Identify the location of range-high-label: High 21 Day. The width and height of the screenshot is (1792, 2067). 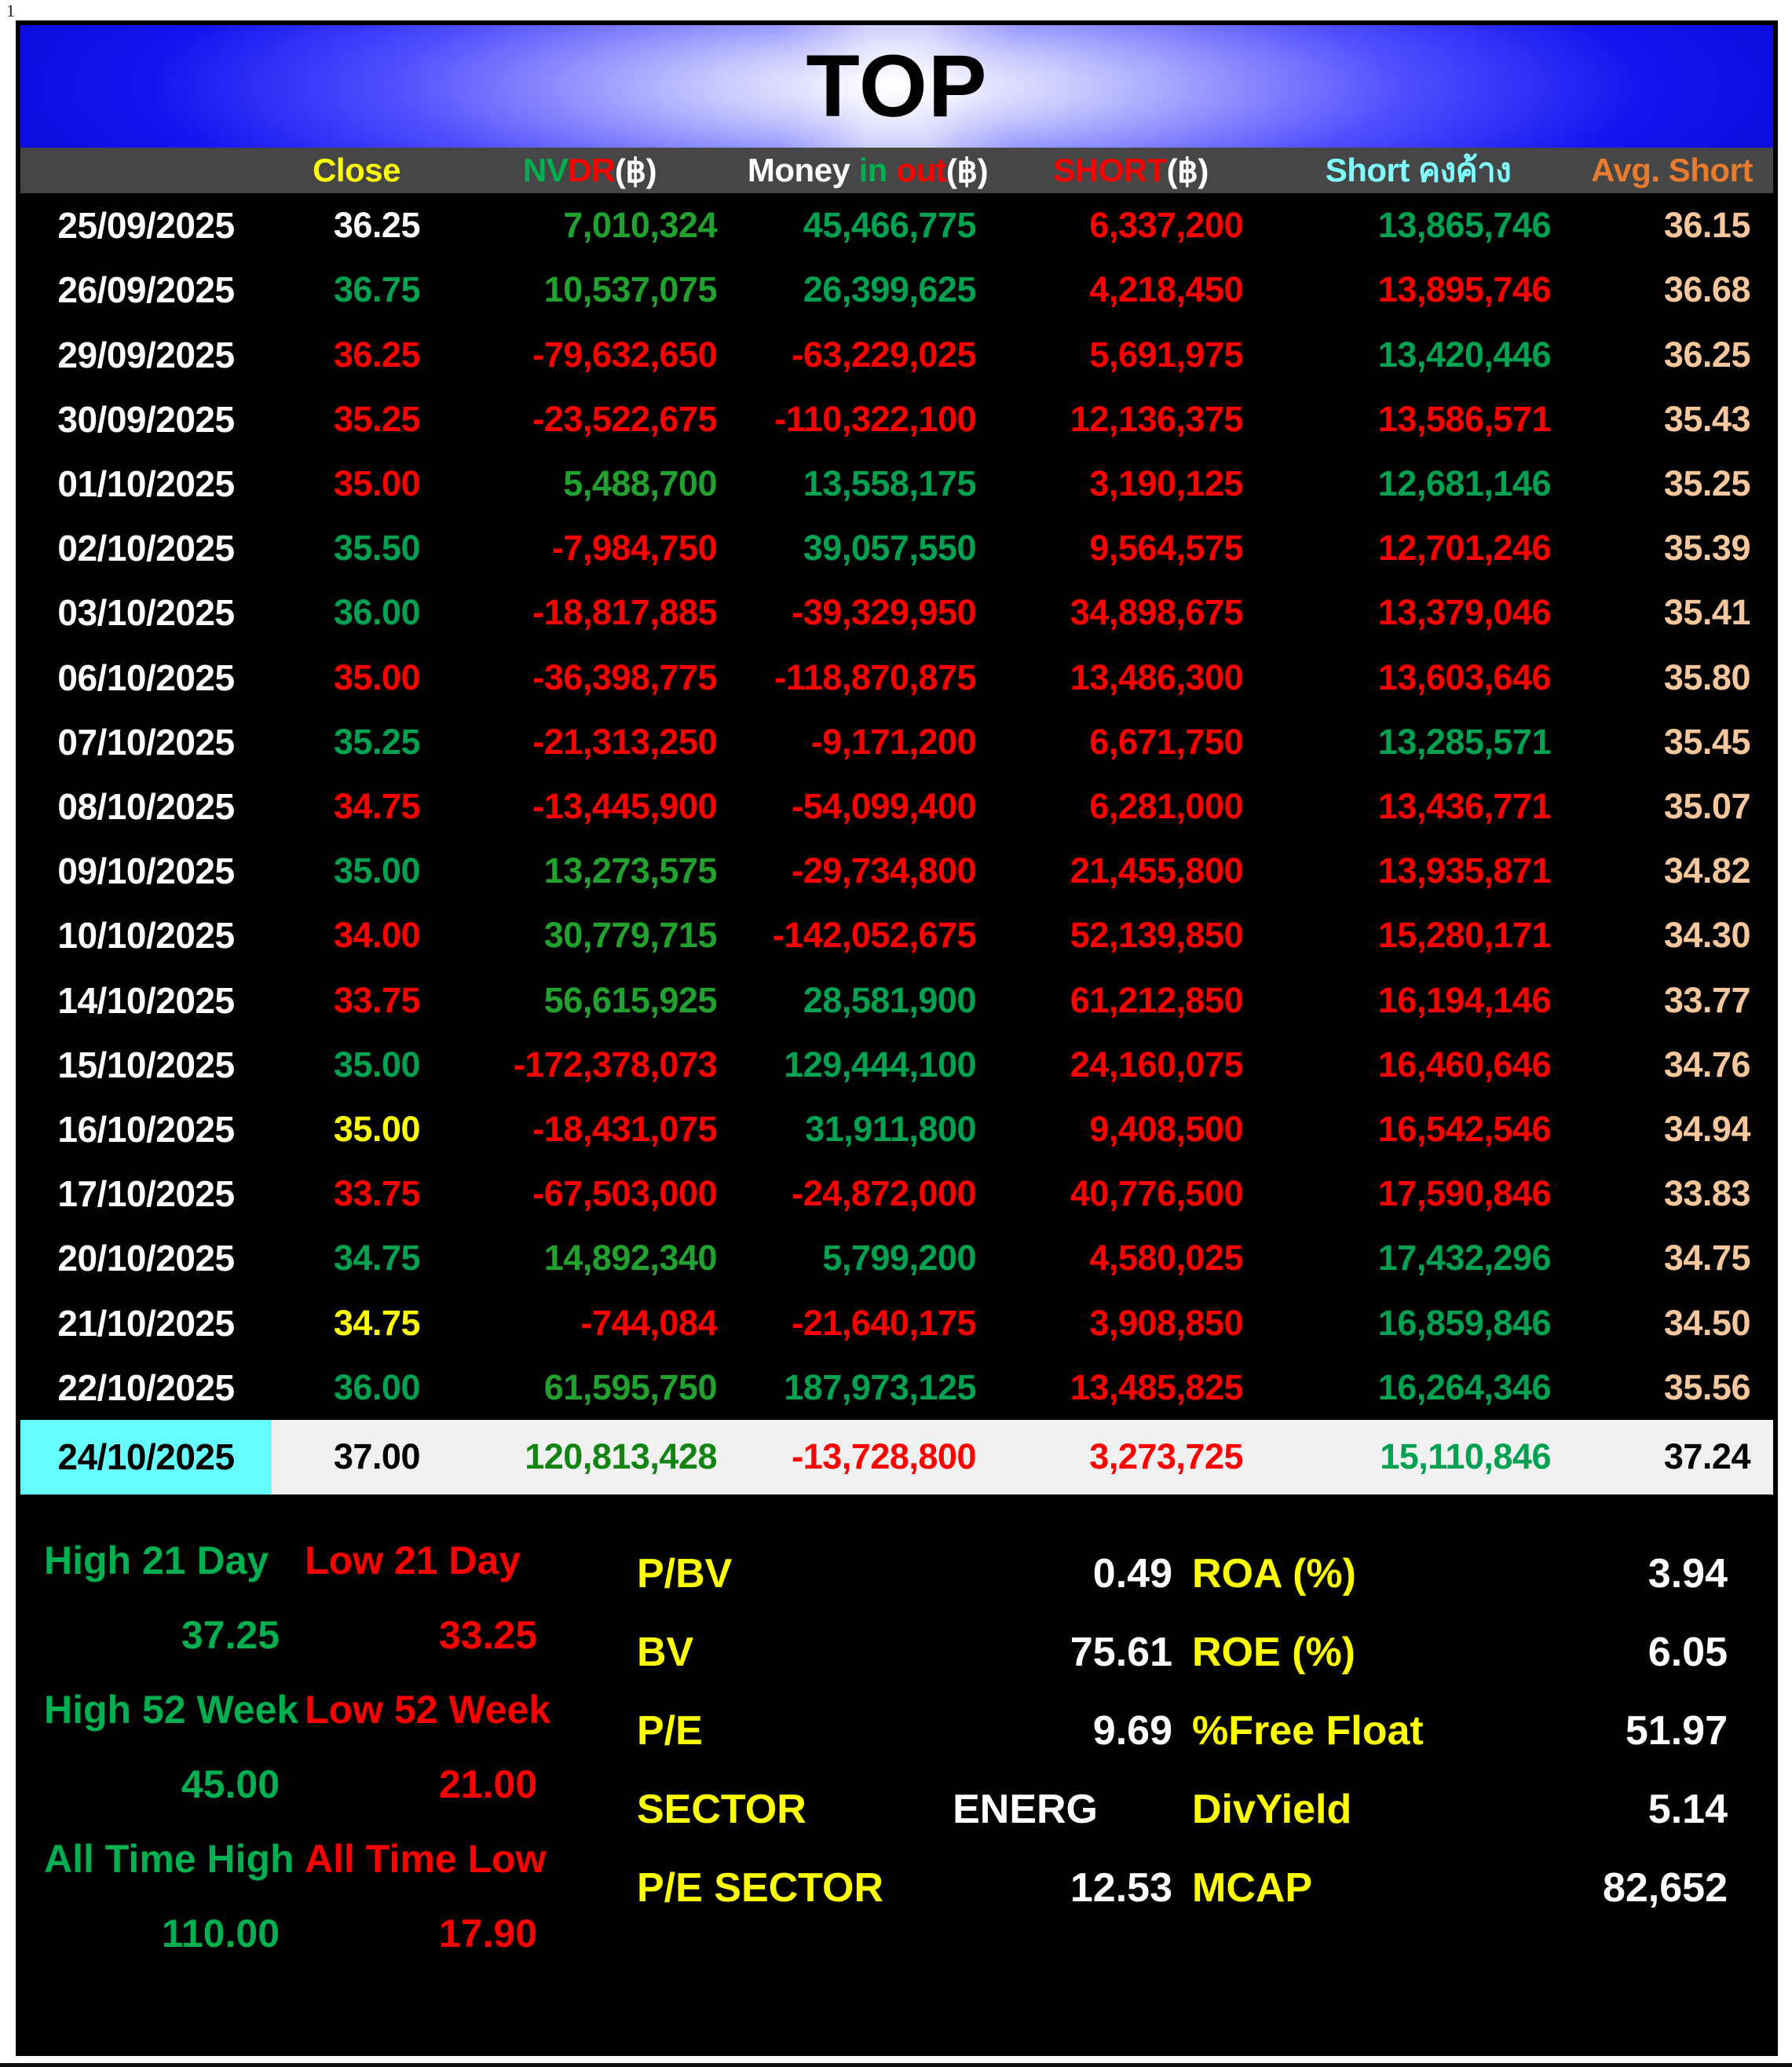
(156, 1560).